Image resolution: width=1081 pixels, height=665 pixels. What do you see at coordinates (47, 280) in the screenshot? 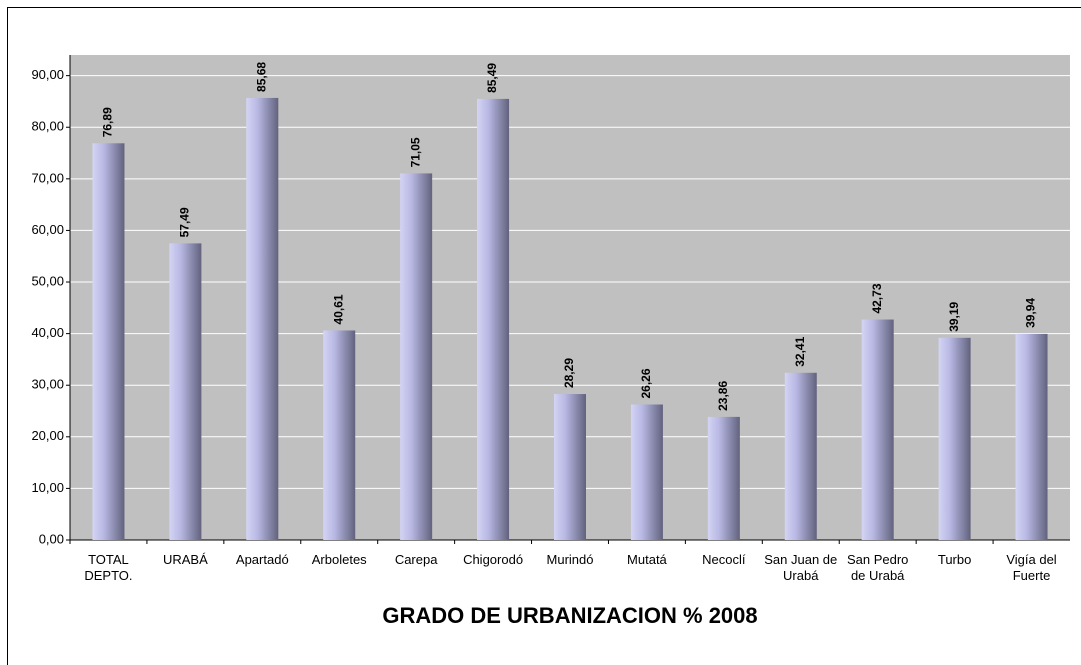
I see `y-tick-label: 50,00` at bounding box center [47, 280].